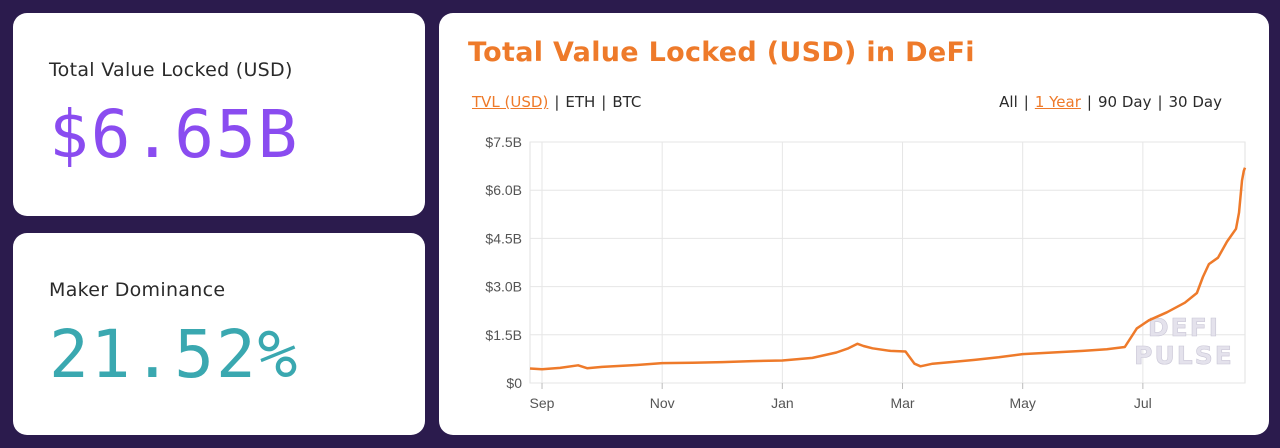 This screenshot has width=1280, height=448. Describe the element at coordinates (503, 335) in the screenshot. I see `y-tick-label: $1.5B` at that location.